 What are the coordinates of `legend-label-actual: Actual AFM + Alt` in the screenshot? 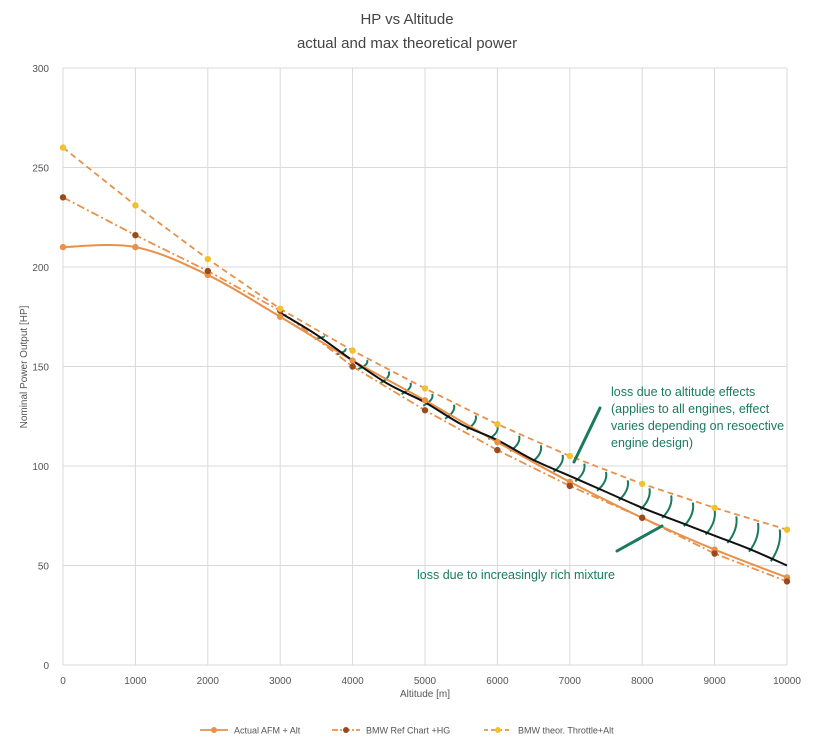 It's located at (267, 731).